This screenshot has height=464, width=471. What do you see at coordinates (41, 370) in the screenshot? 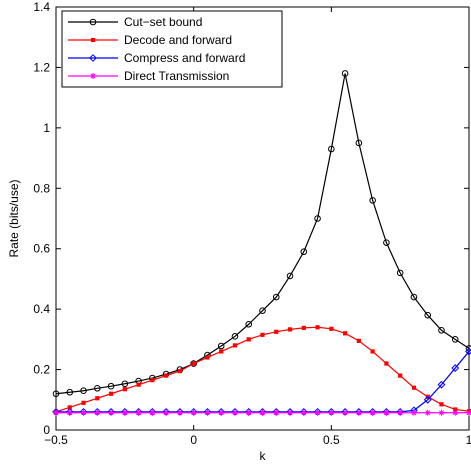
I see `y-tick-label: 0.2` at bounding box center [41, 370].